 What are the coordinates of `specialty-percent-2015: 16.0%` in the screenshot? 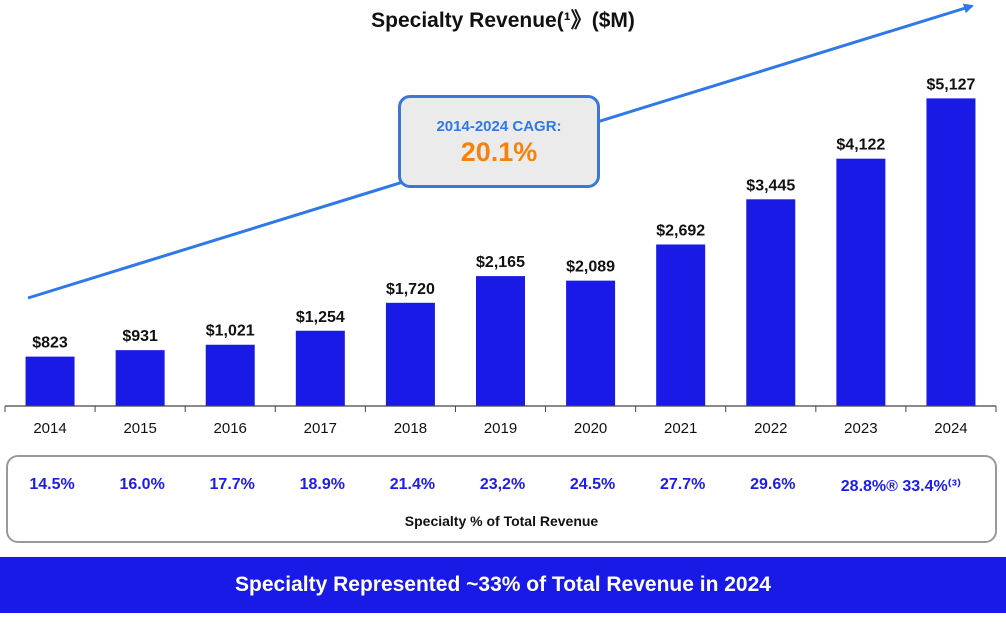 It's located at (142, 484).